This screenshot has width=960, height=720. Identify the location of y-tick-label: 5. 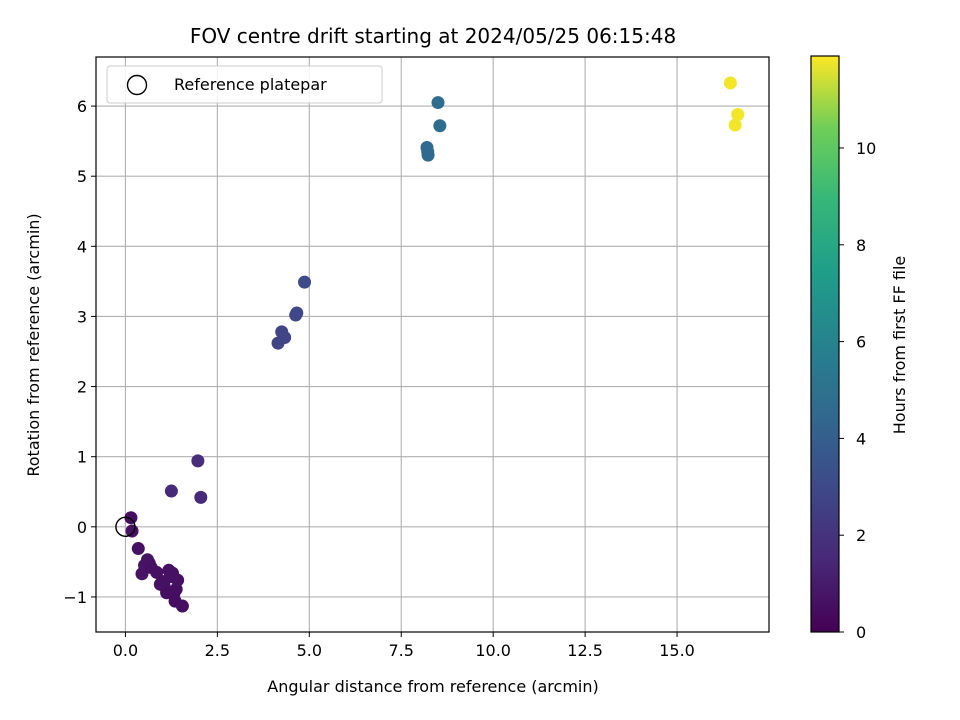
(82, 176).